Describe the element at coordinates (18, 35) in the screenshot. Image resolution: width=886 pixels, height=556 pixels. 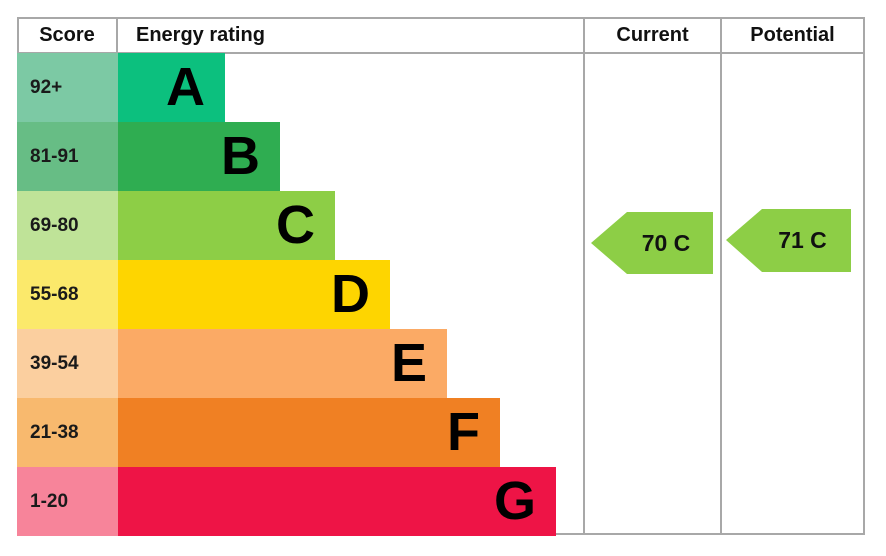
I see `score-header-left-border` at that location.